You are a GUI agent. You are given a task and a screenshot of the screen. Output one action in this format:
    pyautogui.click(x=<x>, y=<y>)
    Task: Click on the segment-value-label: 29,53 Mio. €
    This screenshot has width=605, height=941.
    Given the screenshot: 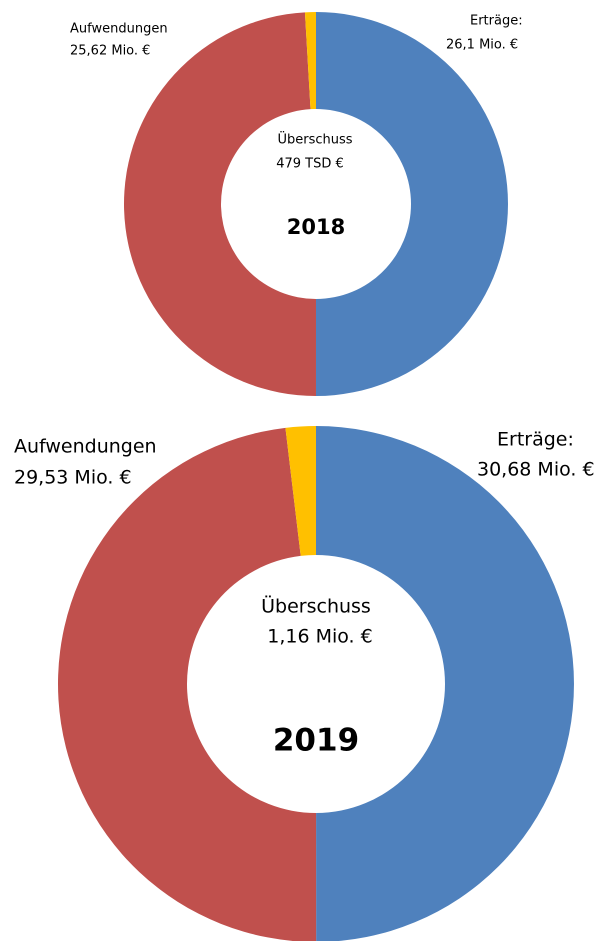 What is the action you would take?
    pyautogui.click(x=73, y=478)
    